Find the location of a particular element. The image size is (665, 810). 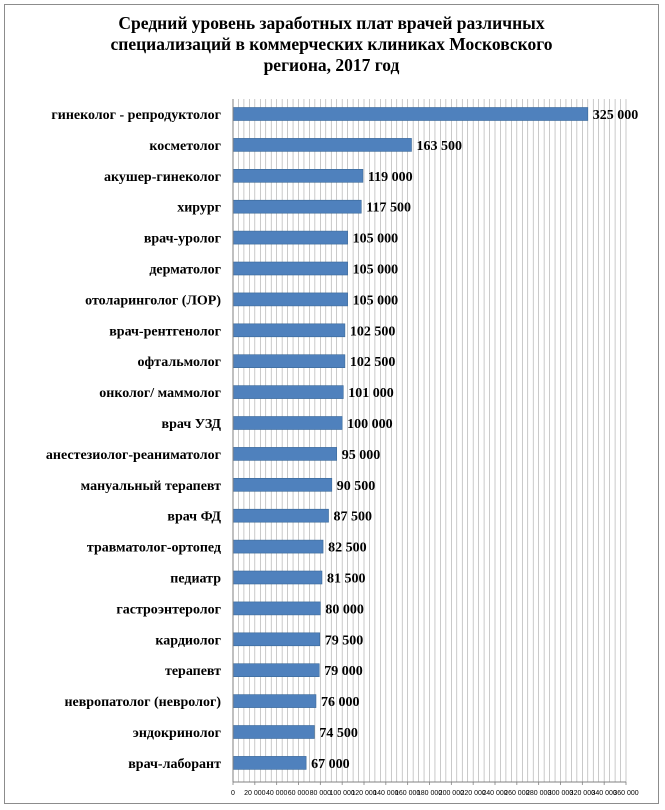

x-tick-label: 180 000 is located at coordinates (429, 793).